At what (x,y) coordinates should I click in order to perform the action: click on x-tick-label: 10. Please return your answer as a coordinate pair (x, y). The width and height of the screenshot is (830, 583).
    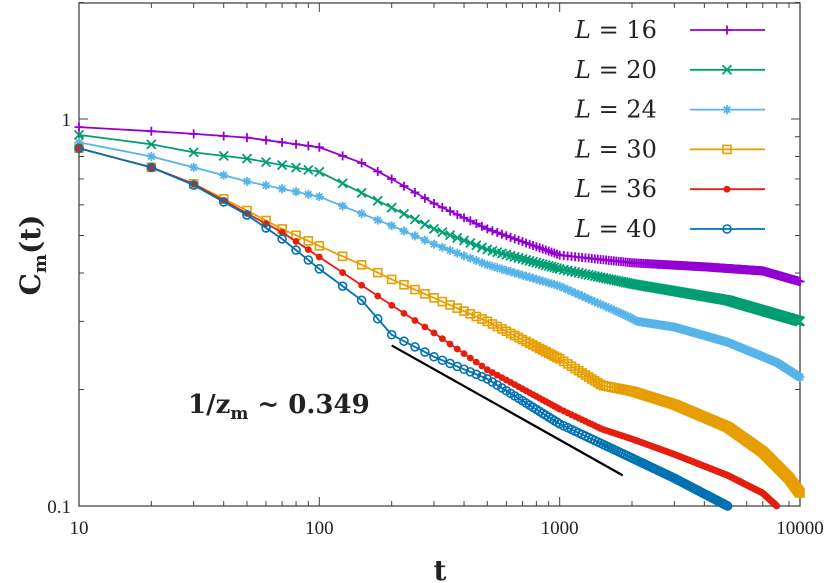
    Looking at the image, I should click on (79, 528).